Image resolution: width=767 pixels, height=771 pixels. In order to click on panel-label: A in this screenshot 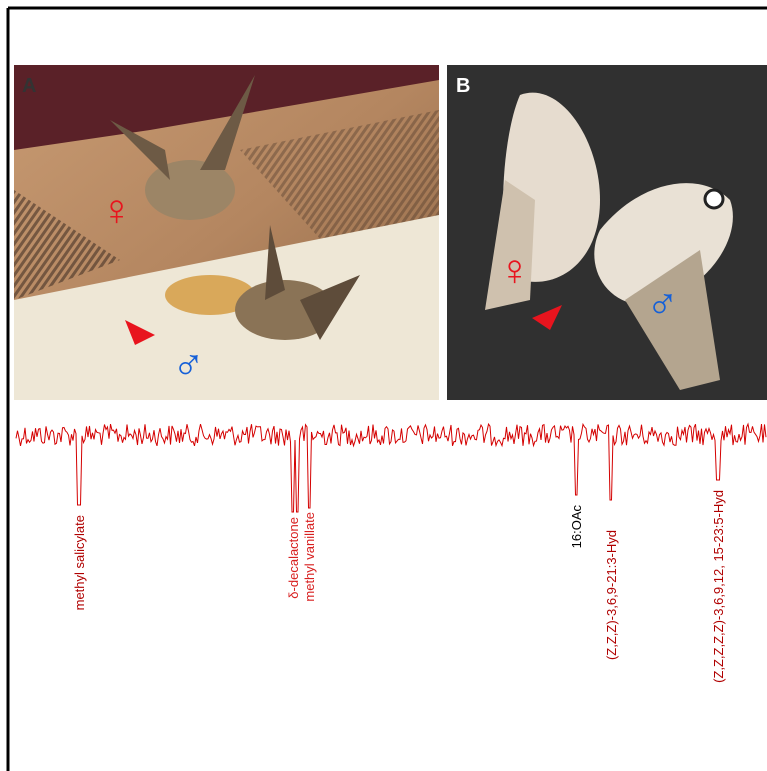, I will do `click(29, 86)`.